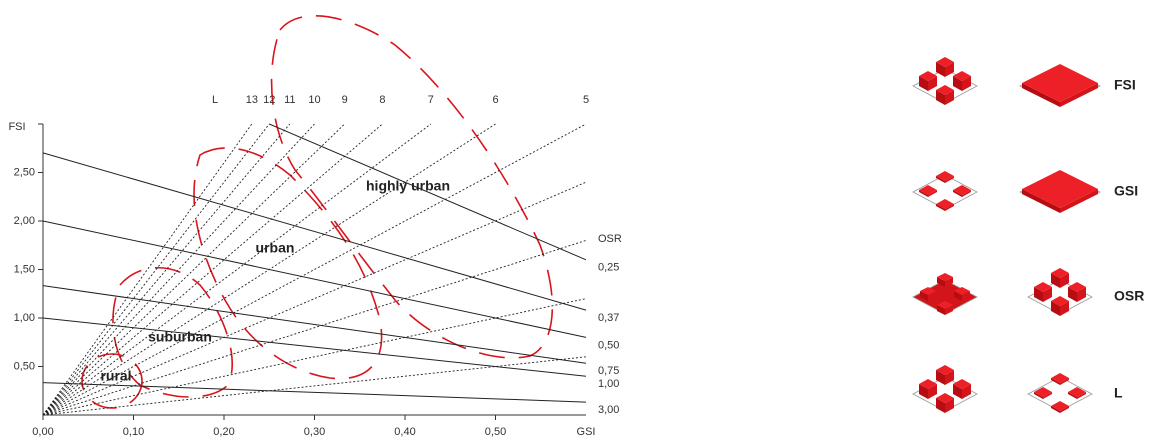 Image resolution: width=1154 pixels, height=438 pixels. I want to click on y-tick-label: 1,50, so click(24, 269).